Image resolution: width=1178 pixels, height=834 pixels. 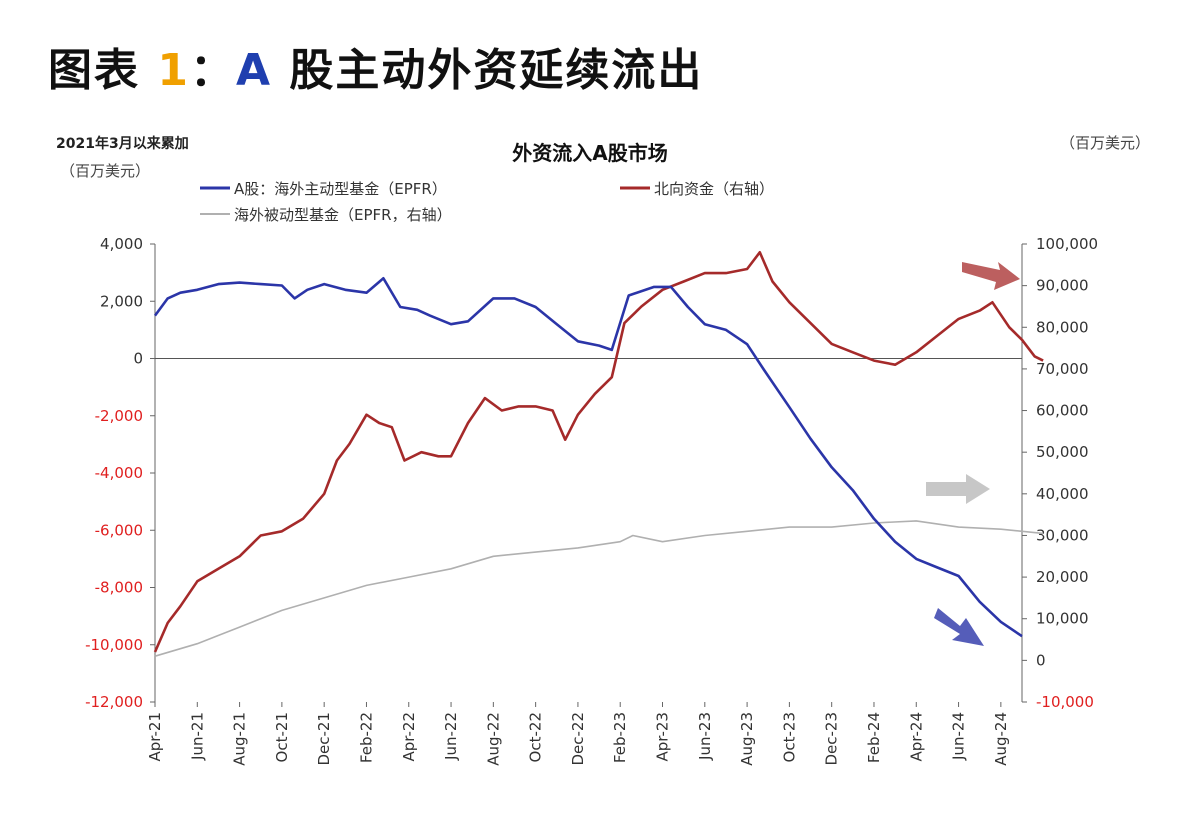 I want to click on legend-item-active-funds: A股：海外主动型基金（EPFR）, so click(x=323, y=189).